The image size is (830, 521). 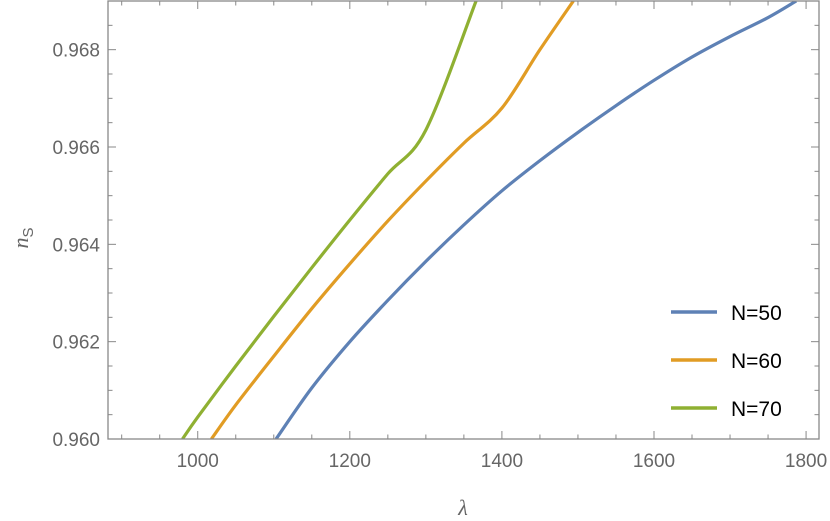 What do you see at coordinates (806, 461) in the screenshot?
I see `x-tick-label: 1800` at bounding box center [806, 461].